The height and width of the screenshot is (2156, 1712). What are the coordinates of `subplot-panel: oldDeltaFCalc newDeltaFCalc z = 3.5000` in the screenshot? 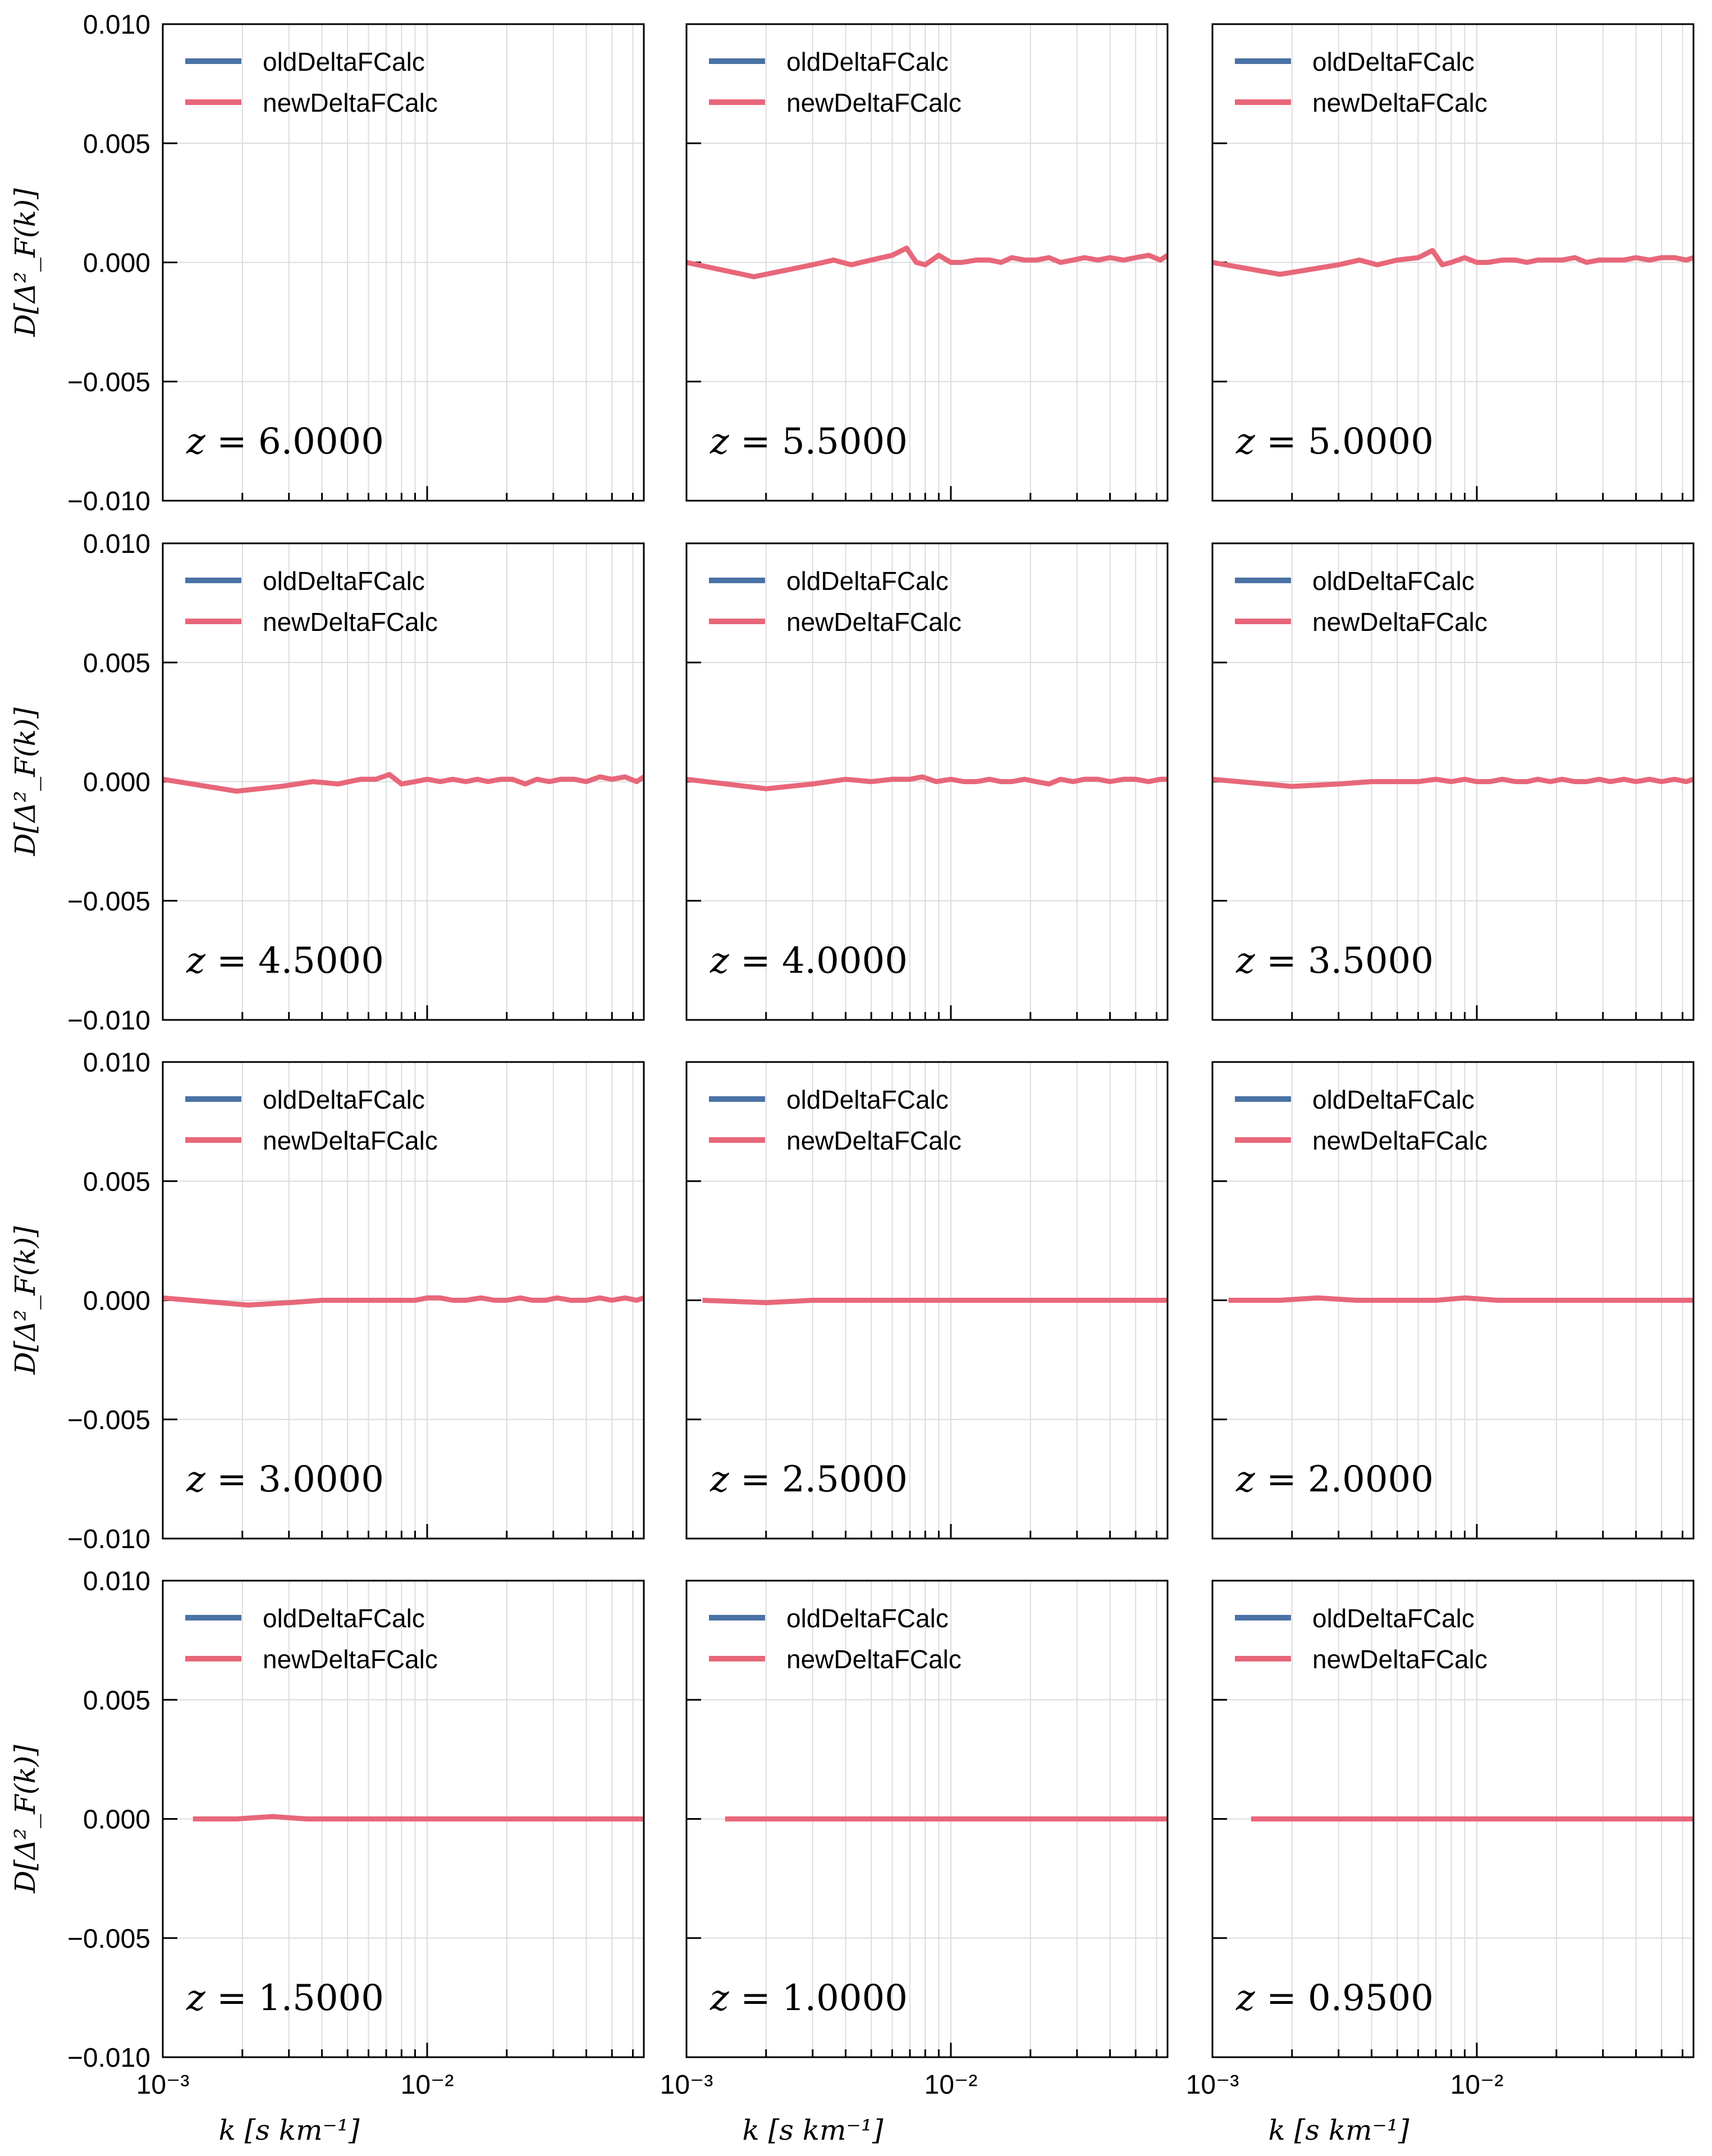 It's located at (1453, 781).